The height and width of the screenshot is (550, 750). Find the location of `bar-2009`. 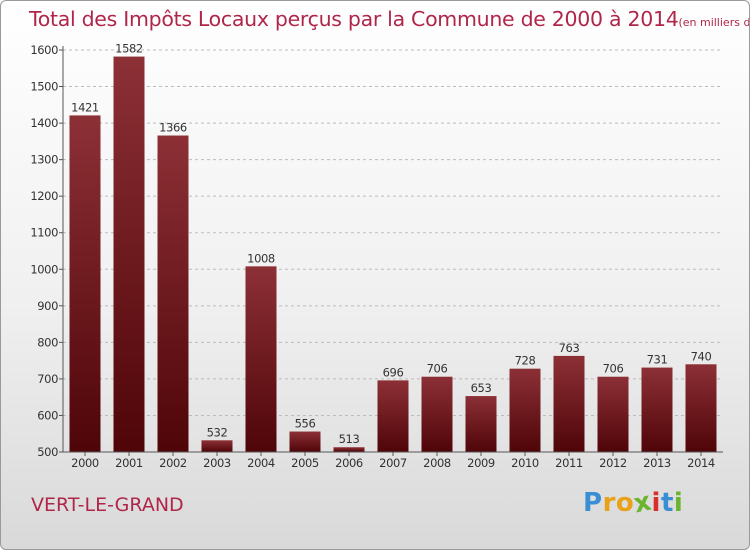

bar-2009 is located at coordinates (481, 424).